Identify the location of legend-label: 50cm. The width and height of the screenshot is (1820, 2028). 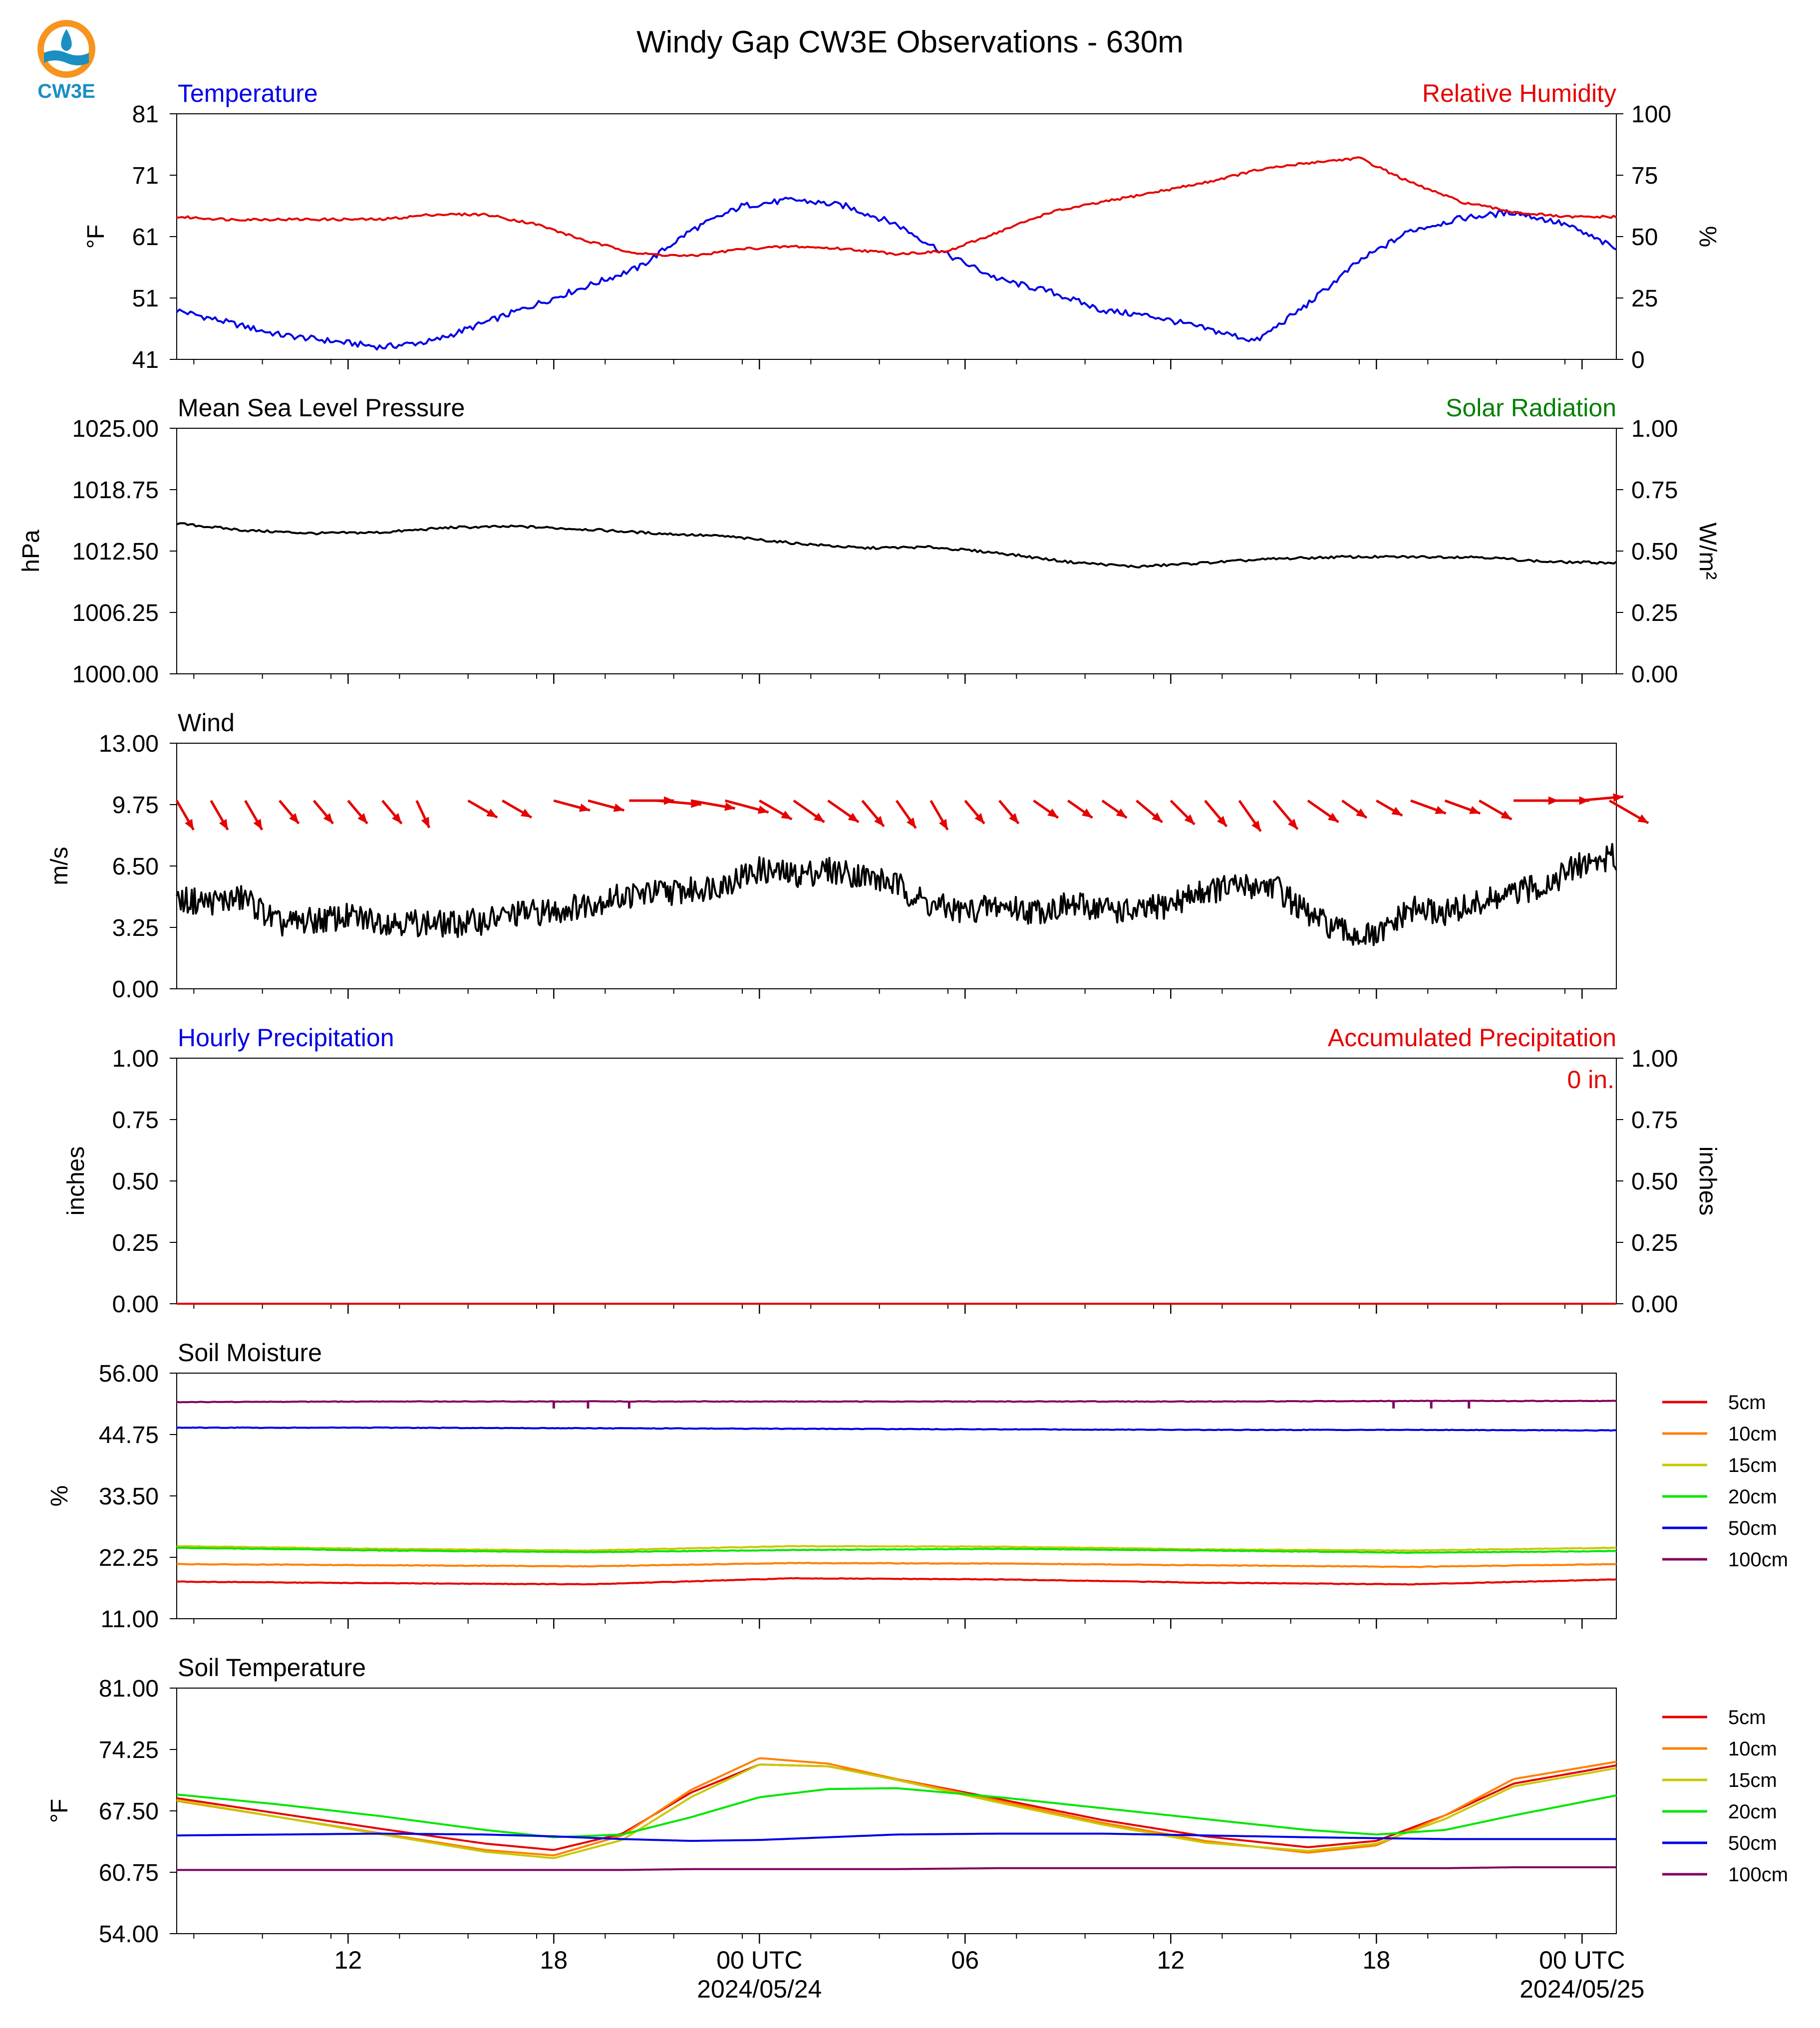
(1752, 1528).